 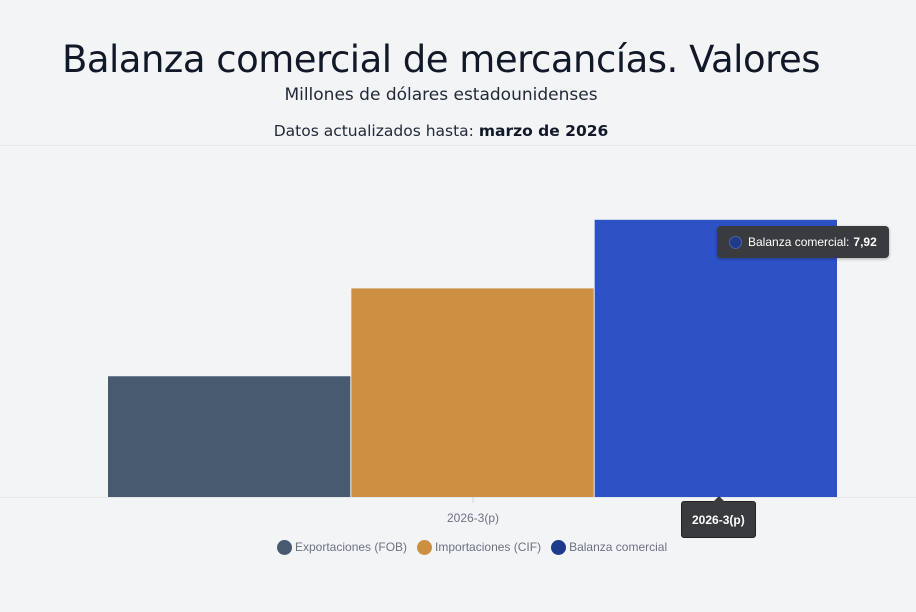 I want to click on bar-exportaciones-fob, so click(x=229, y=436).